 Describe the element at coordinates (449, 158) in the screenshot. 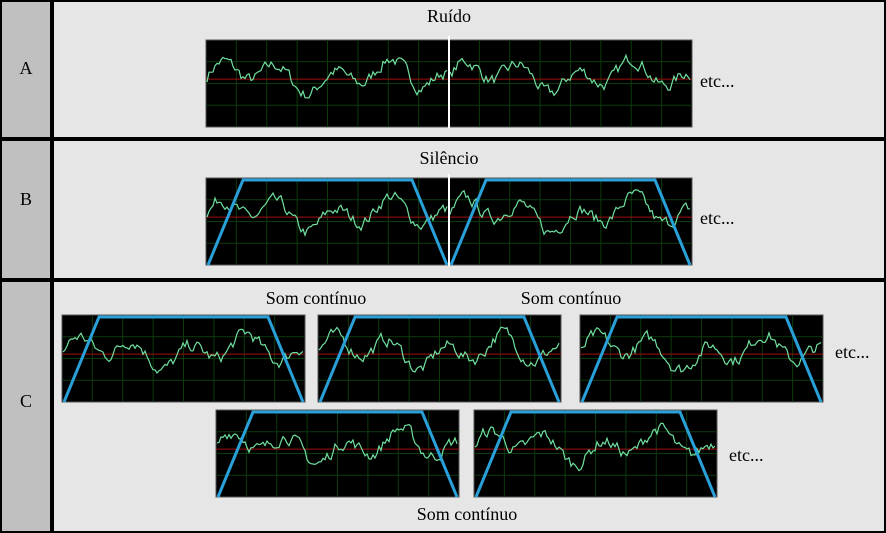

I see `section-title: Silêncio` at that location.